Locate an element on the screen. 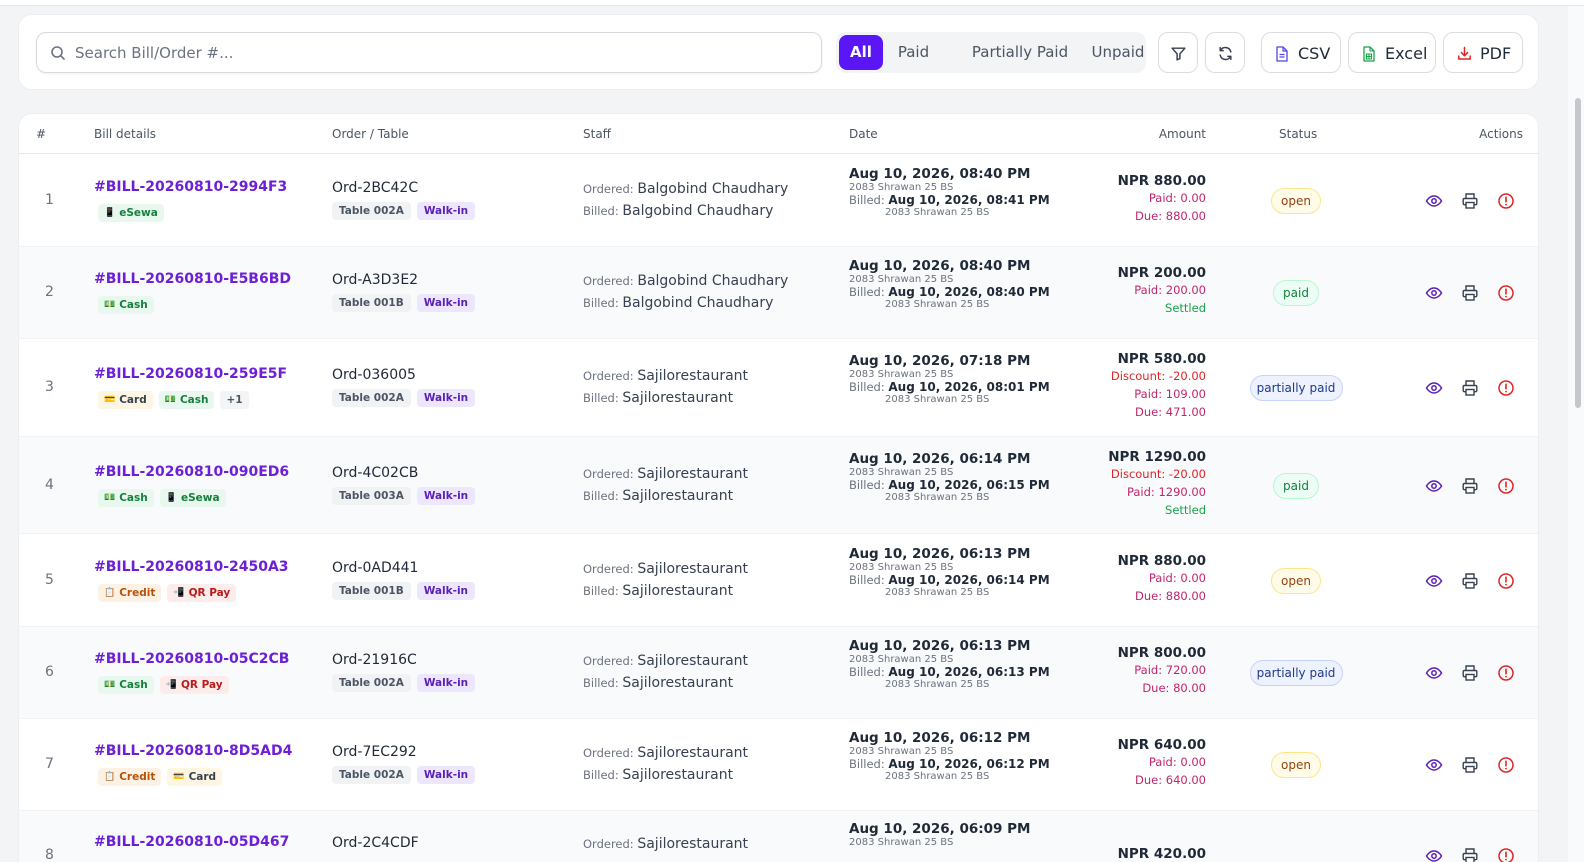  refresh-button is located at coordinates (1225, 52).